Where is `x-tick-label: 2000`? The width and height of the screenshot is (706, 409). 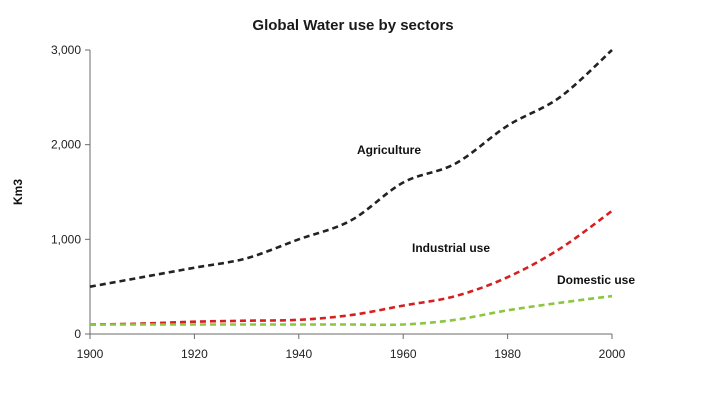 x-tick-label: 2000 is located at coordinates (612, 354).